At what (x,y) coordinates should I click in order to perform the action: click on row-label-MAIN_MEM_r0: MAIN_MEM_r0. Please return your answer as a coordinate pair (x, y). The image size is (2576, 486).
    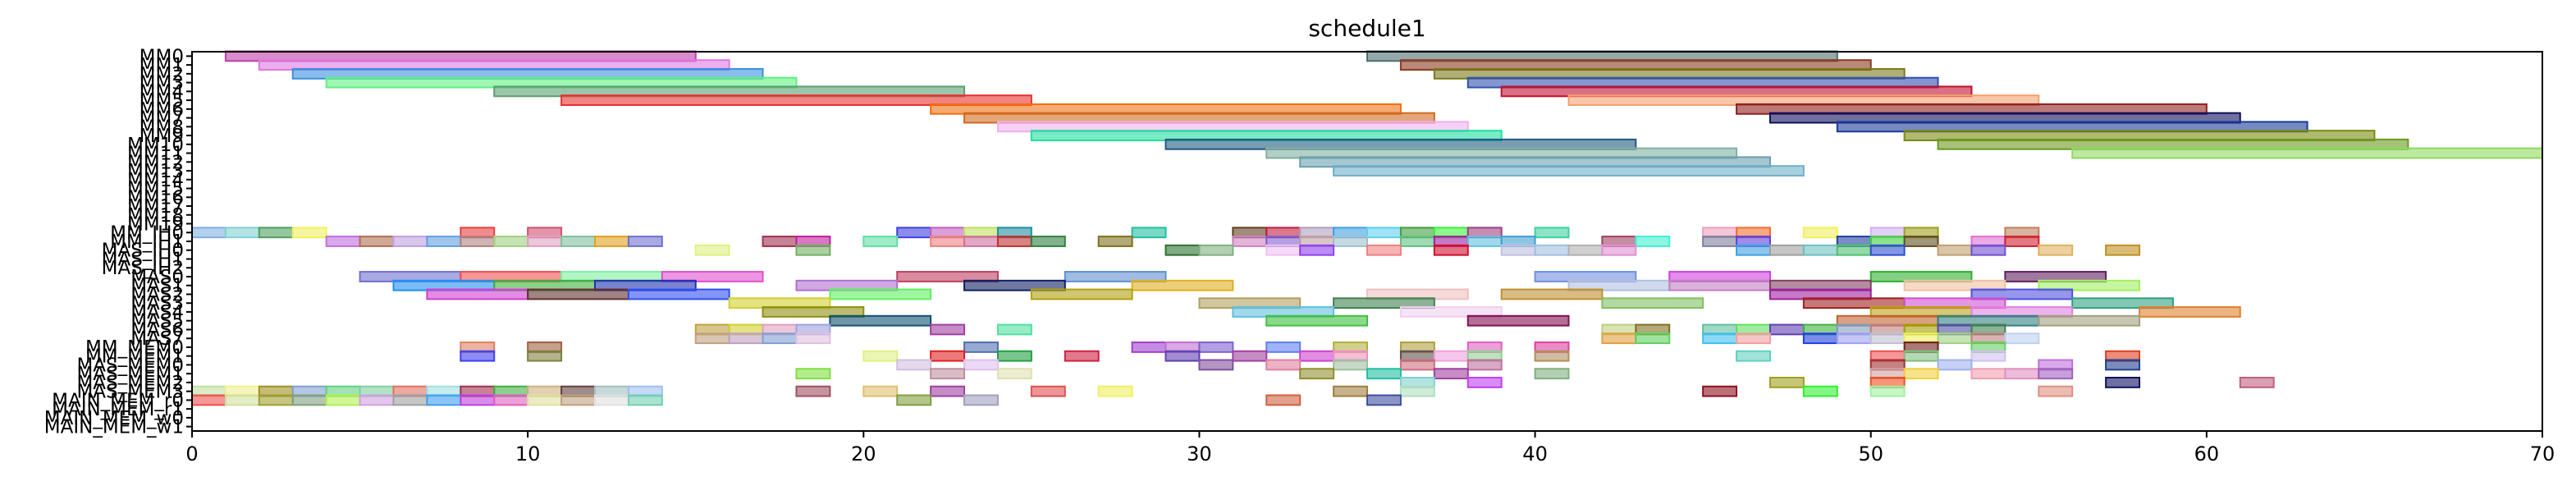
    Looking at the image, I should click on (118, 400).